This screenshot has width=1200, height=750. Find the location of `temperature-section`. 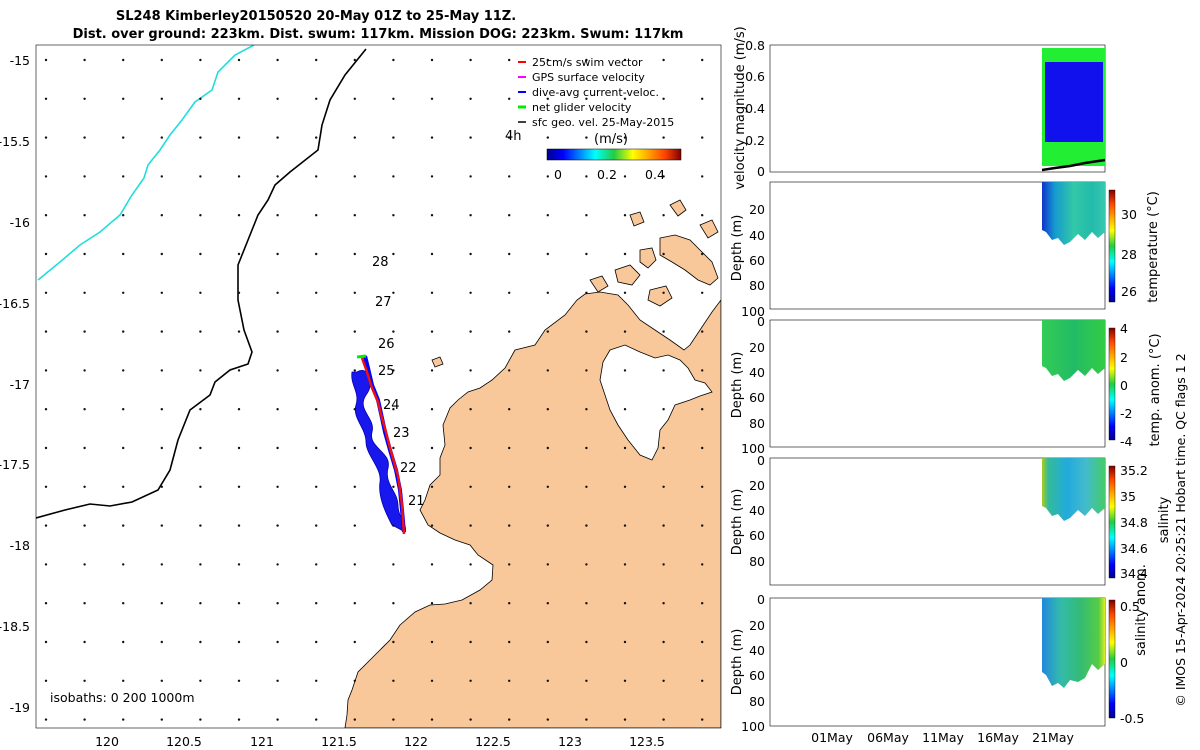

temperature-section is located at coordinates (1073, 213).